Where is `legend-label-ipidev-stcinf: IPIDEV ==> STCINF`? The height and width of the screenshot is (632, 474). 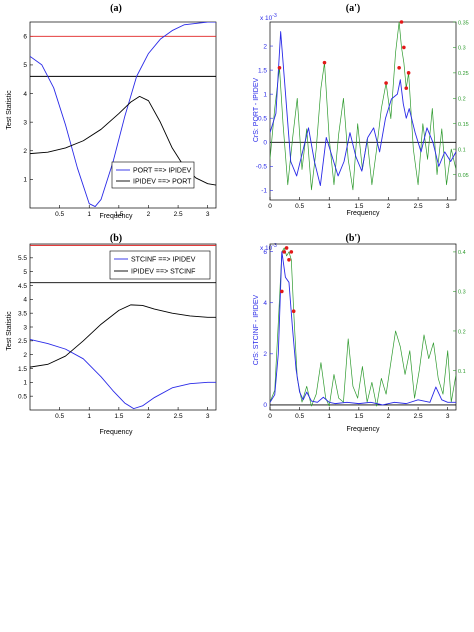
legend-label-ipidev-stcinf: IPIDEV ==> STCINF is located at coordinates (163, 272).